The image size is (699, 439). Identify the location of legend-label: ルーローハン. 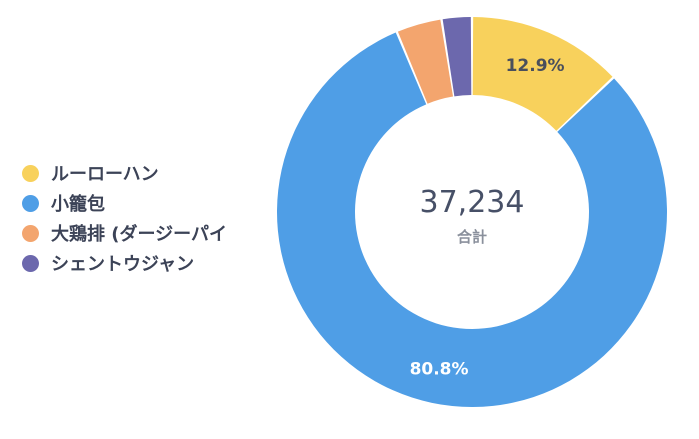
(105, 174).